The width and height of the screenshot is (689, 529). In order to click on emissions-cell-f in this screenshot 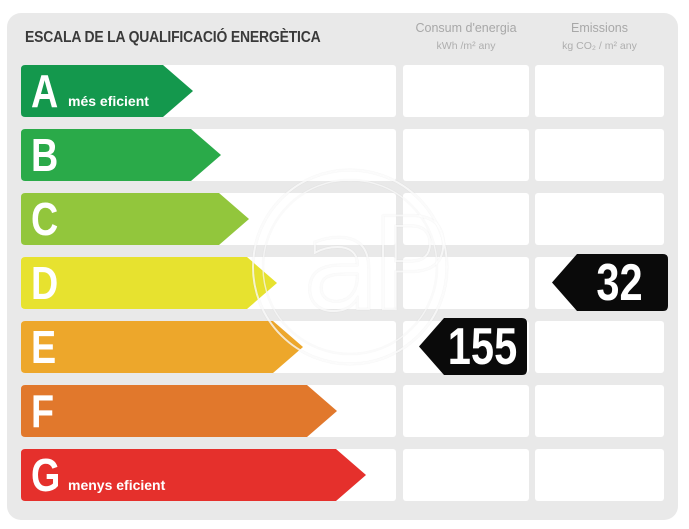, I will do `click(599, 411)`.